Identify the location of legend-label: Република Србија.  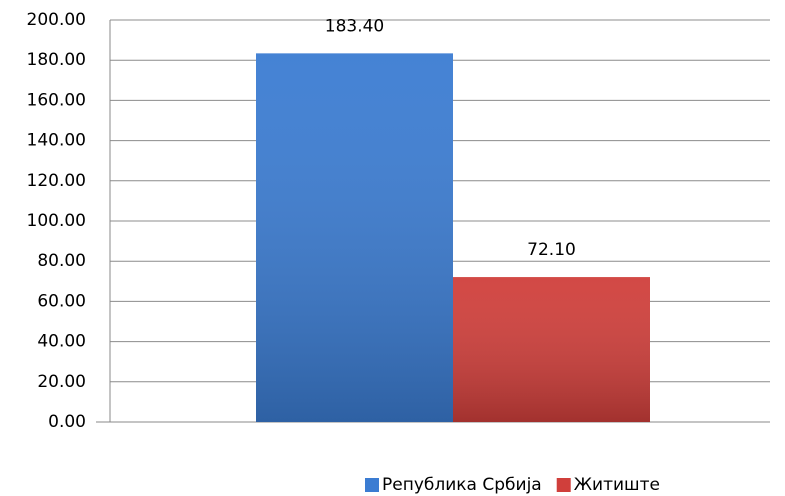
(462, 485).